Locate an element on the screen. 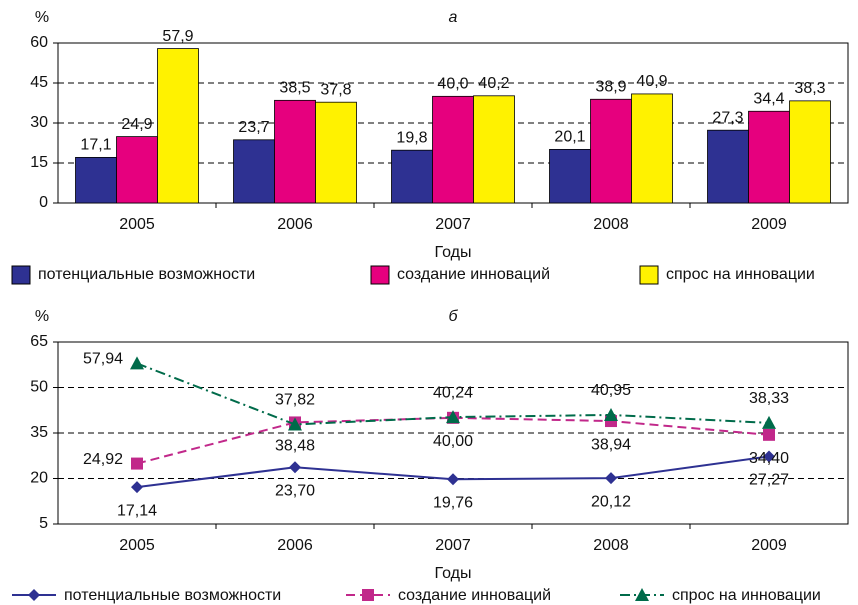 The image size is (858, 605). data-label: 57,9 is located at coordinates (177, 36).